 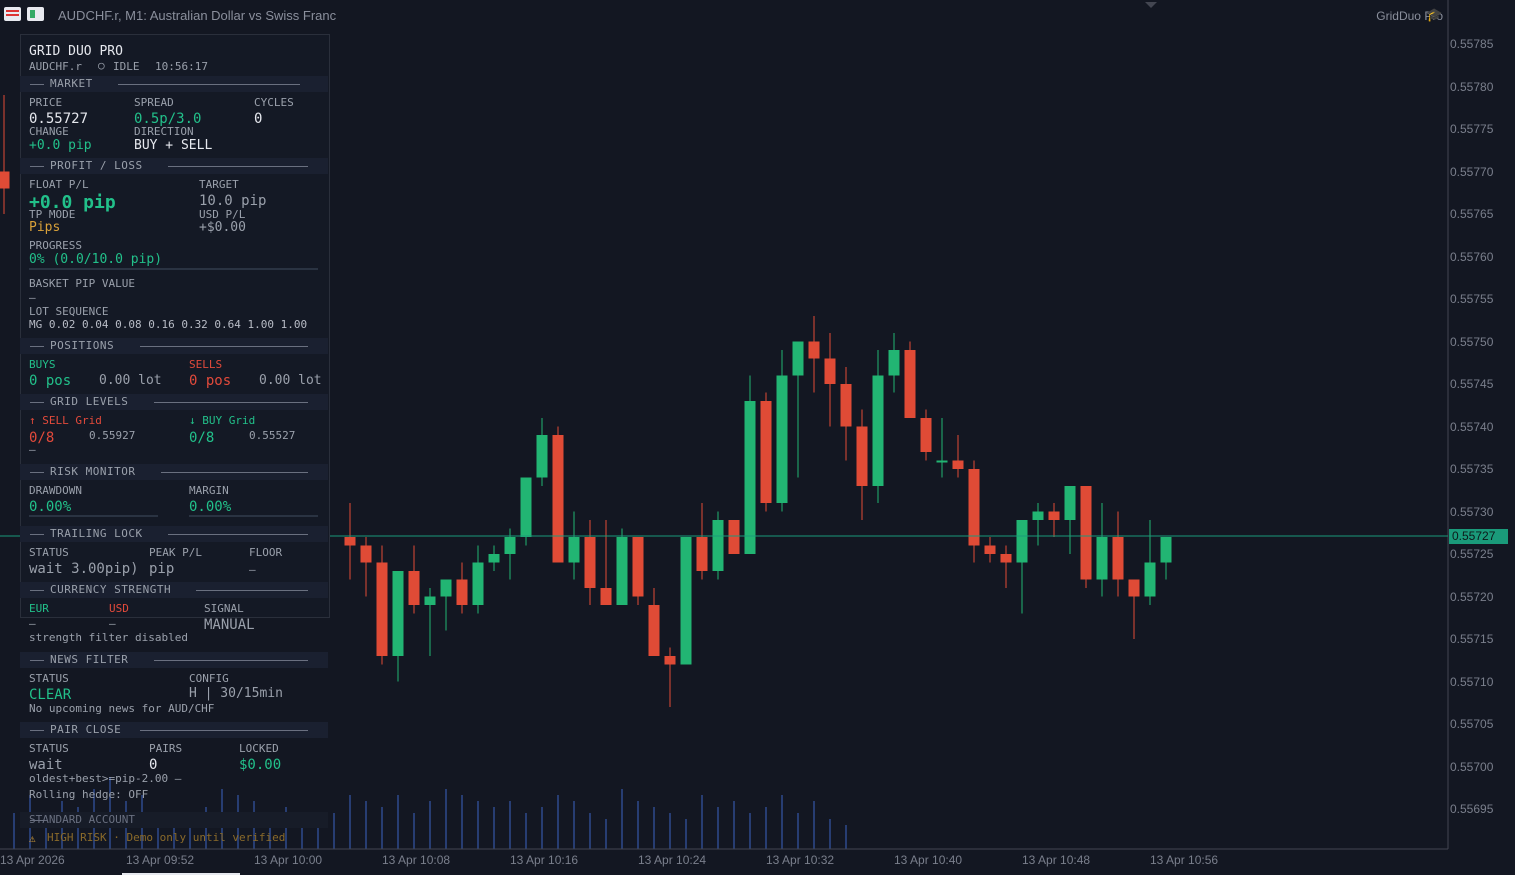 I want to click on section-trailing-lock: TRAILING LOCK, so click(x=174, y=534).